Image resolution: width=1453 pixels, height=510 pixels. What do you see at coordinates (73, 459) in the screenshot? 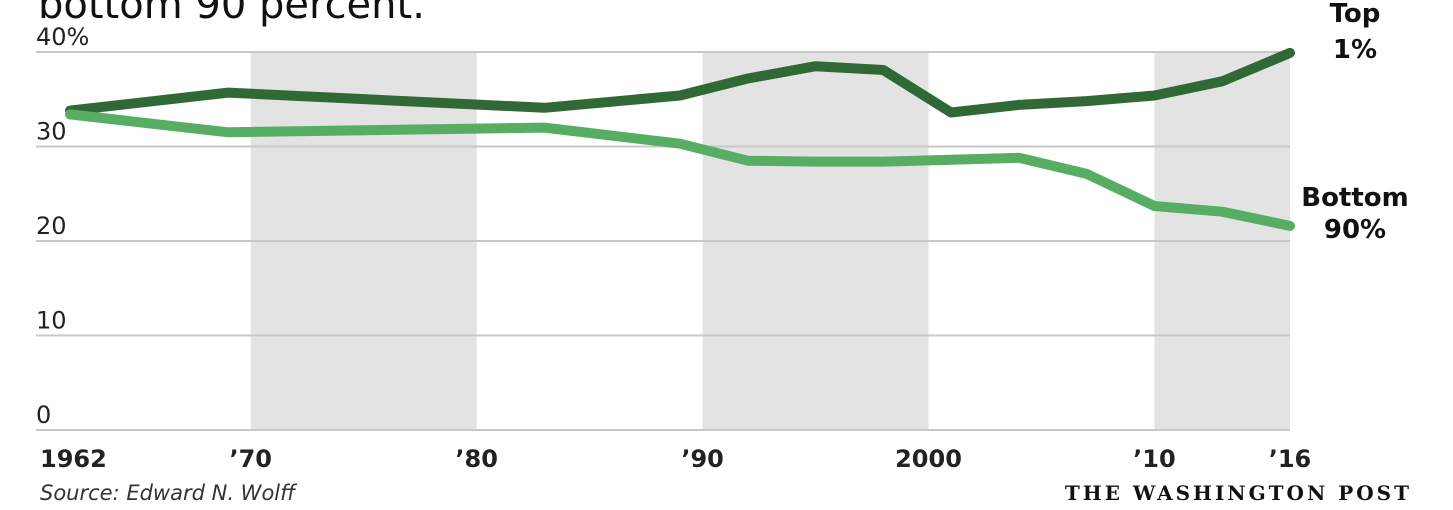
I see `x-tick-label: 1962` at bounding box center [73, 459].